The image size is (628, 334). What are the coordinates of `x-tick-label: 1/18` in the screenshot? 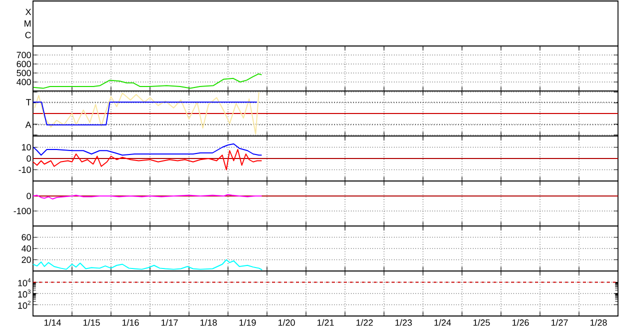 It's located at (208, 322).